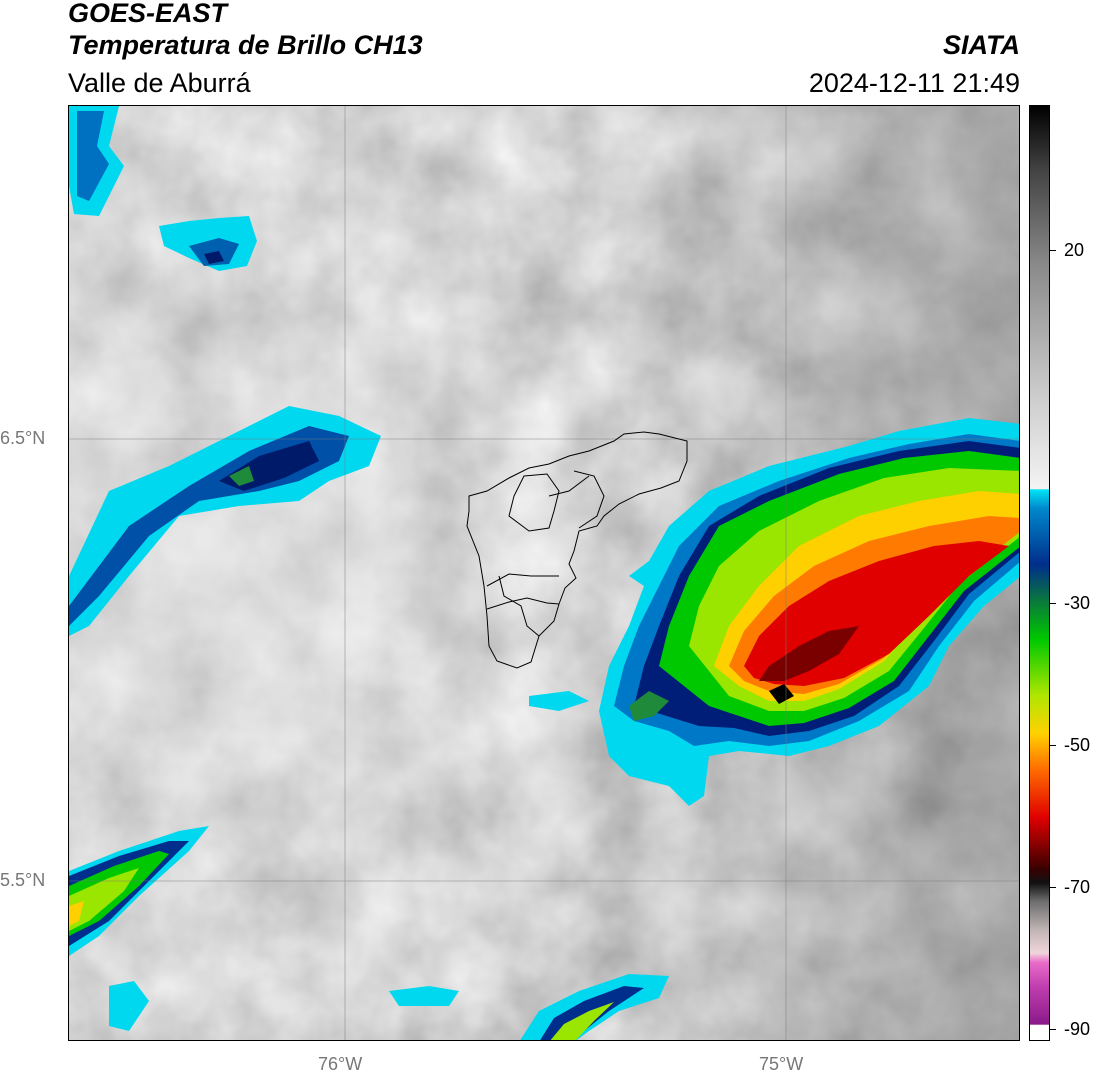 The width and height of the screenshot is (1094, 1078). Describe the element at coordinates (139, 928) in the screenshot. I see `cloud-band-bottom-left` at that location.